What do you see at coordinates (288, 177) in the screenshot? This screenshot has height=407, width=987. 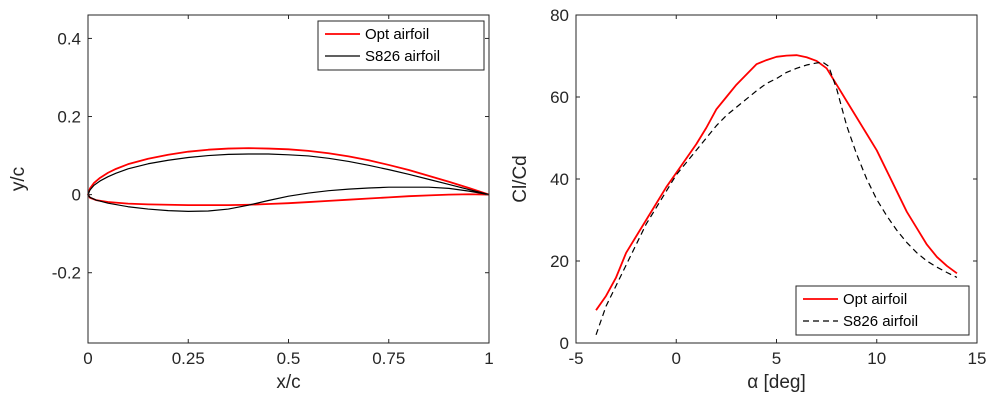 I see `series-line-opt-airfoil` at bounding box center [288, 177].